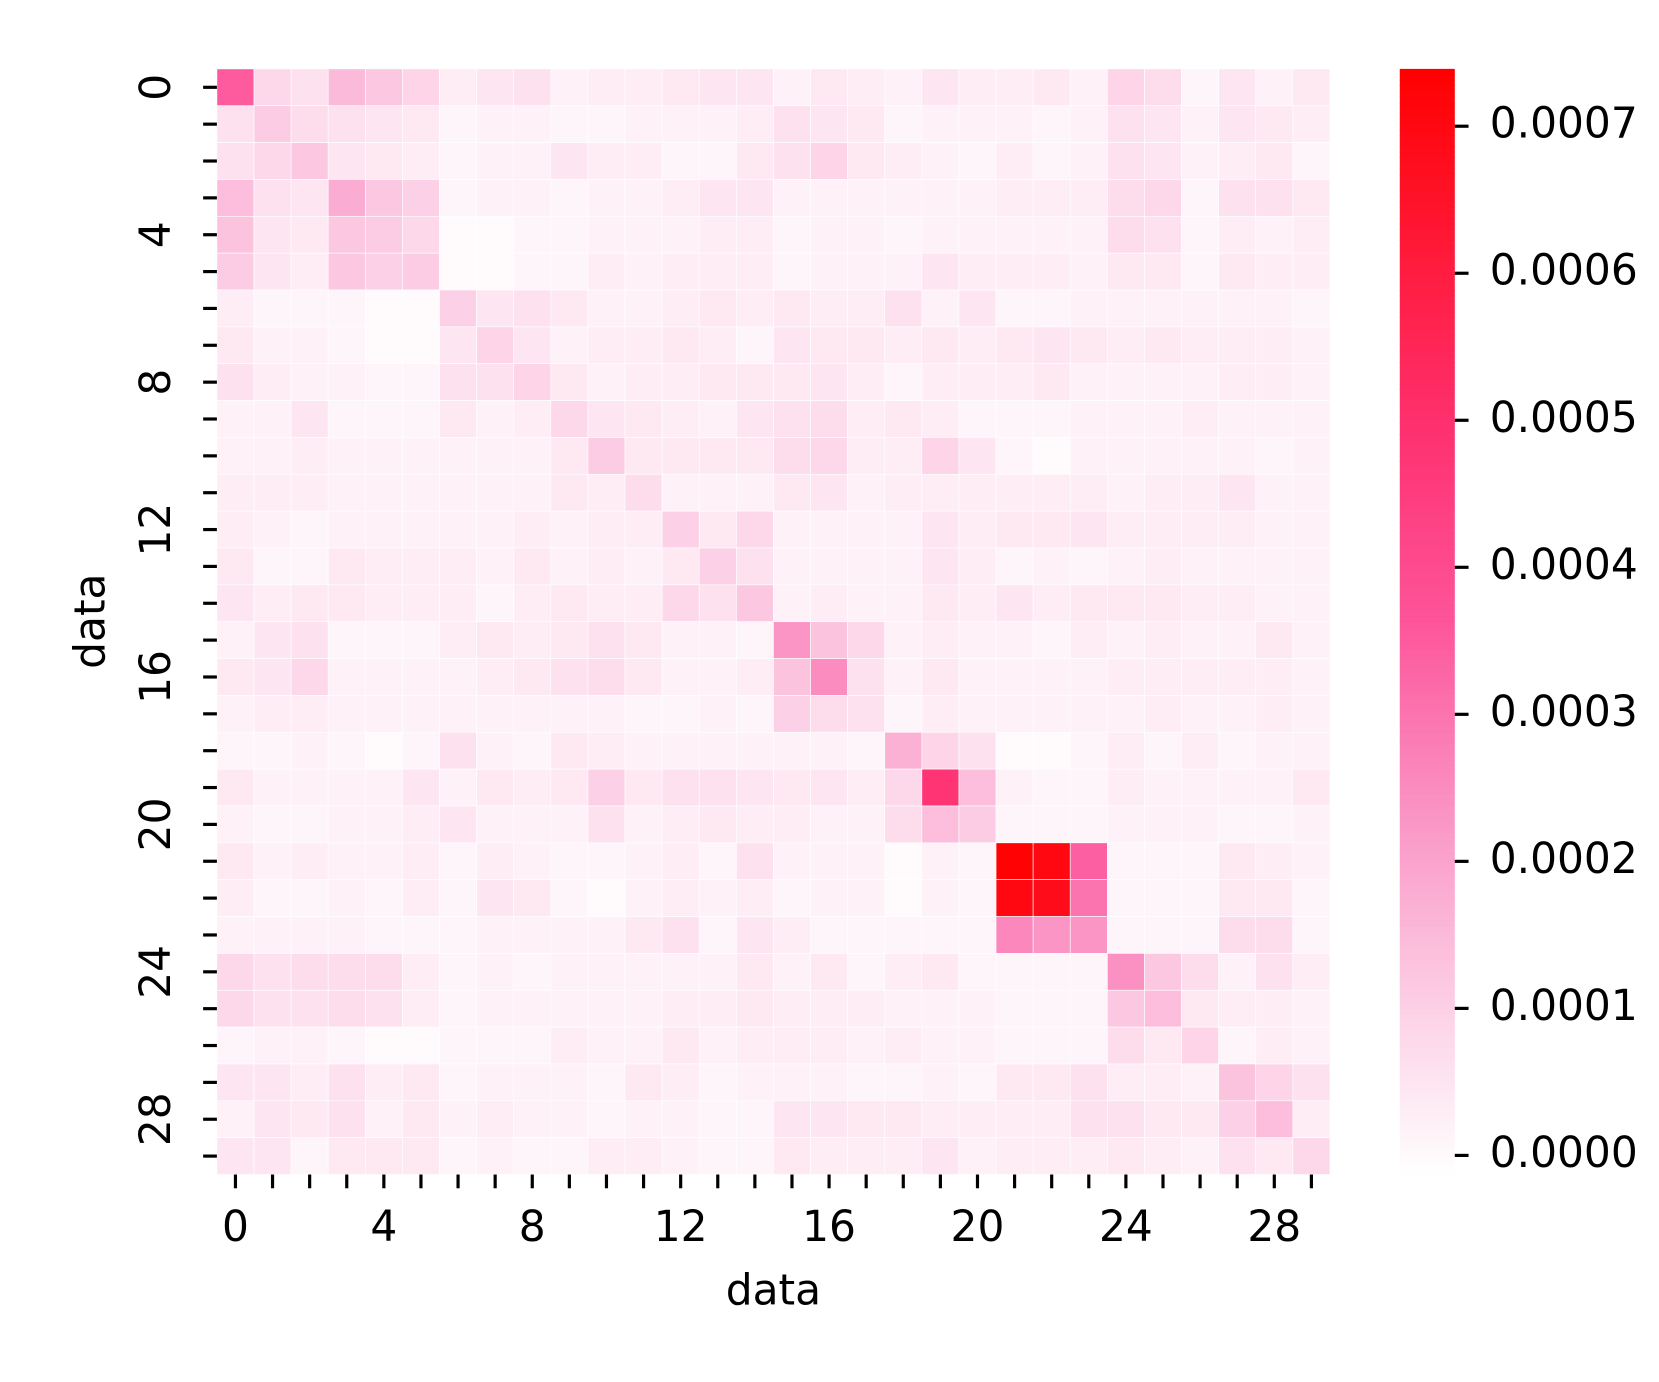 This screenshot has width=1659, height=1382. What do you see at coordinates (383, 1226) in the screenshot?
I see `x-tick-label: 4` at bounding box center [383, 1226].